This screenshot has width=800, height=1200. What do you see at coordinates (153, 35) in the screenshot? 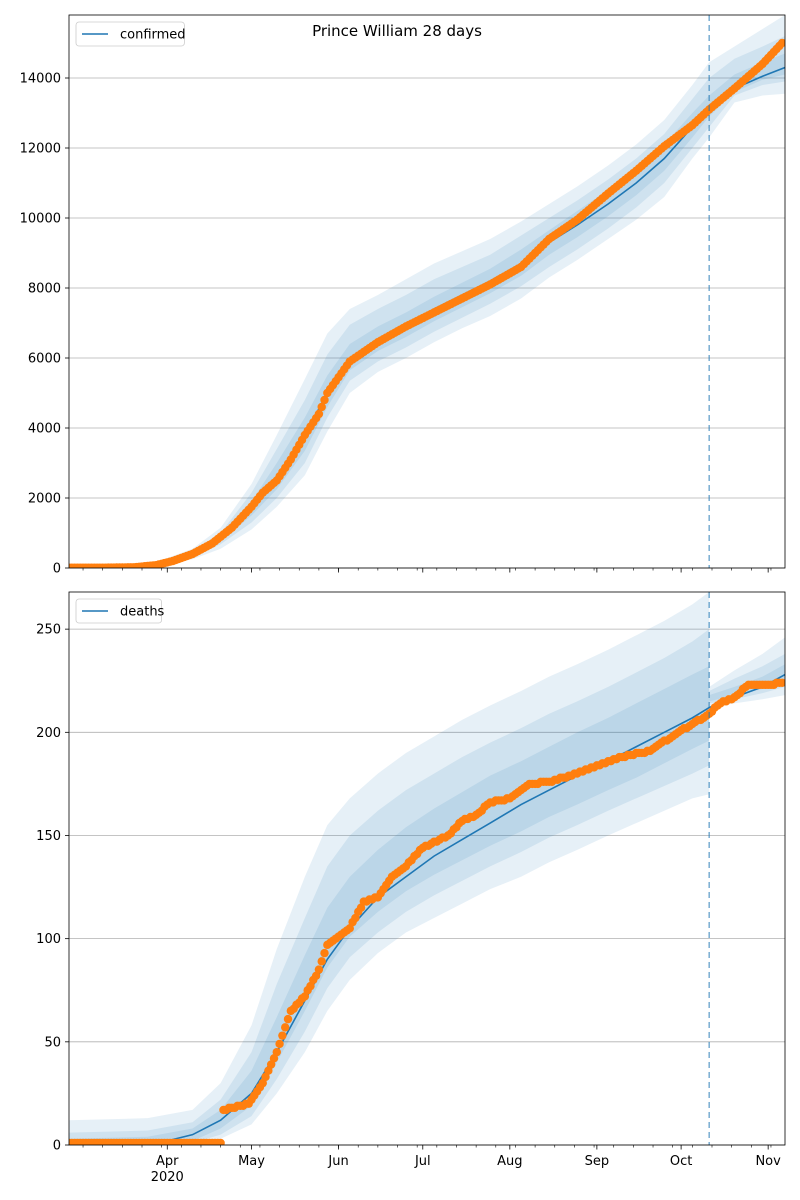
I see `legend-label: confirmed` at bounding box center [153, 35].